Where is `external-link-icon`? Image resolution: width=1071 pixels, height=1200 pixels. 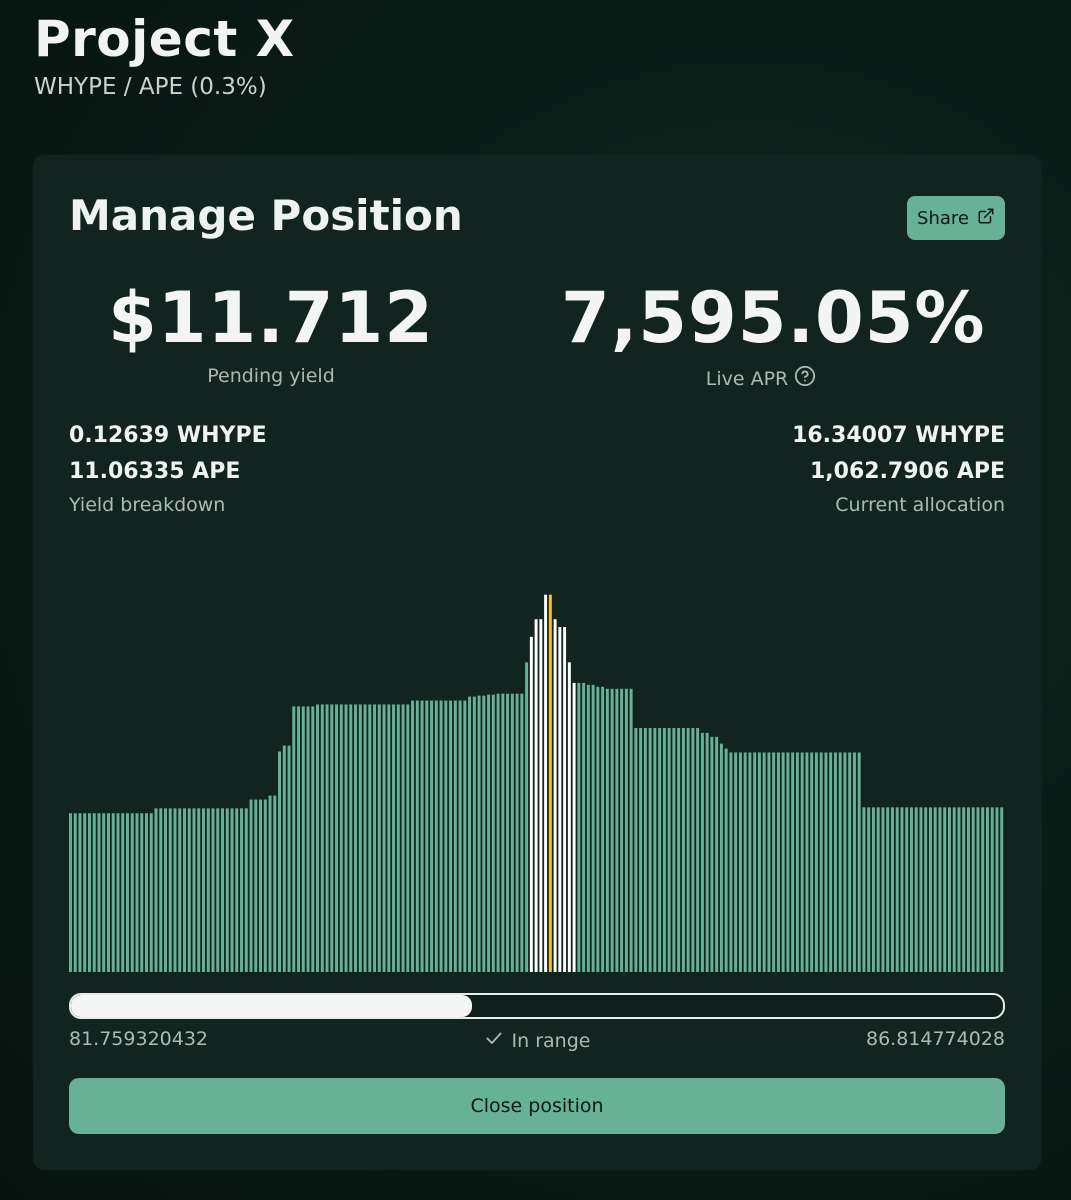 external-link-icon is located at coordinates (986, 218).